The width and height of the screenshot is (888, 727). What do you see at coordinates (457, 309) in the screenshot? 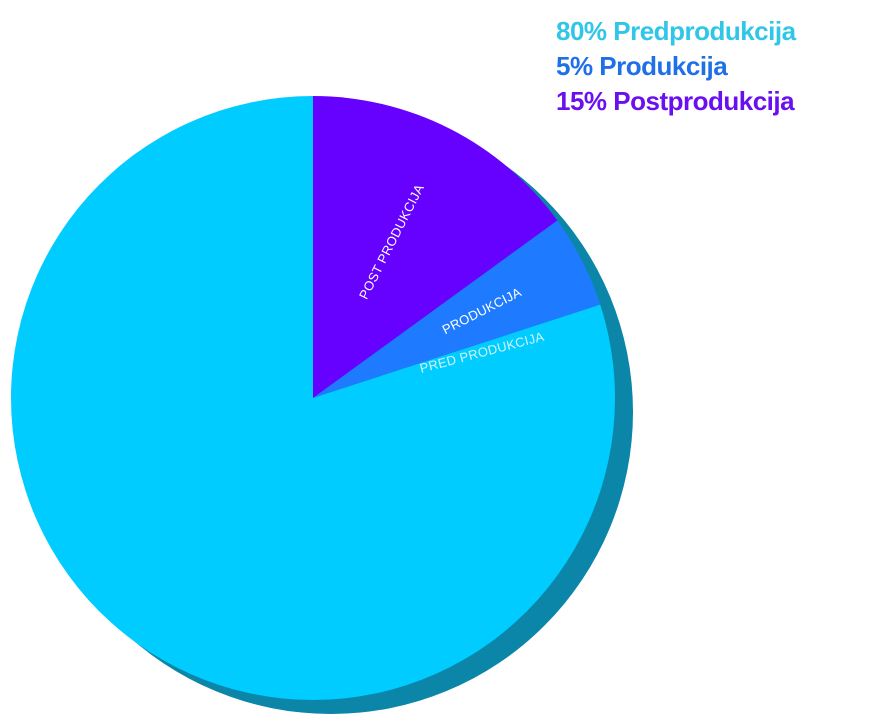
I see `pie-slice-produkcija` at bounding box center [457, 309].